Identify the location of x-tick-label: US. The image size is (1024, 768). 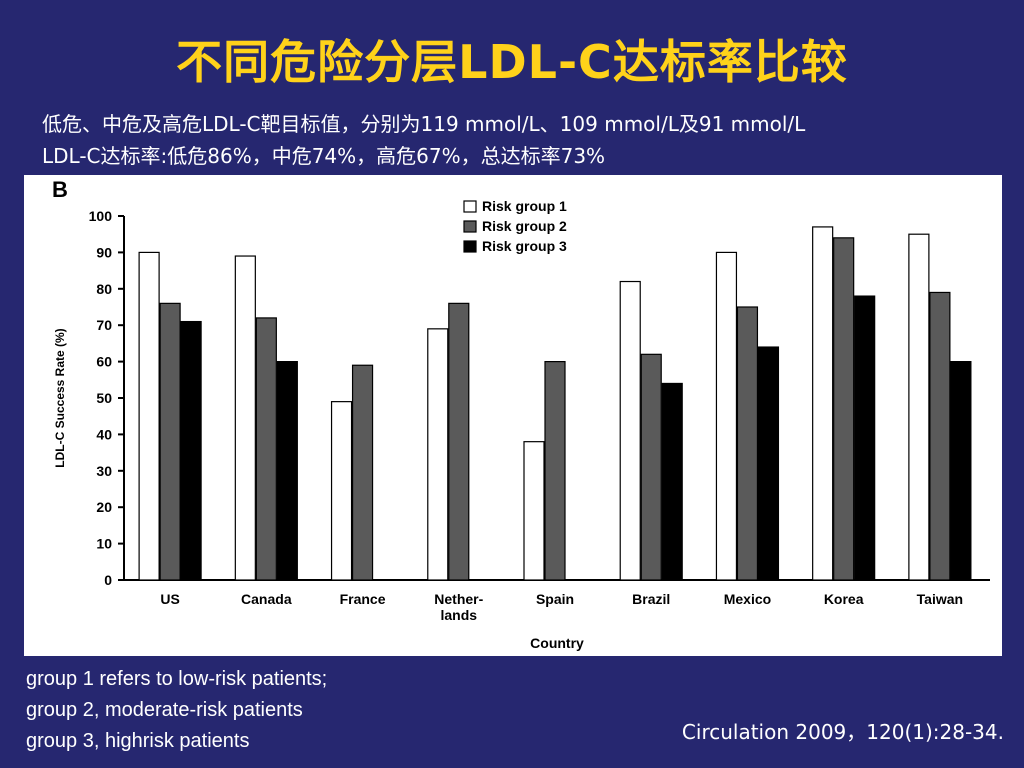
(169, 599).